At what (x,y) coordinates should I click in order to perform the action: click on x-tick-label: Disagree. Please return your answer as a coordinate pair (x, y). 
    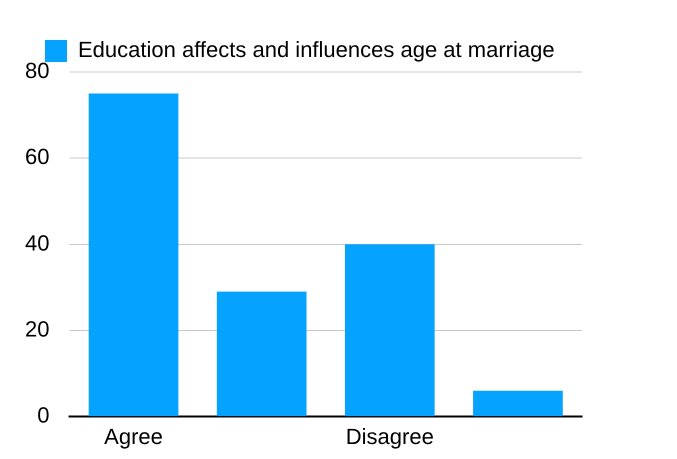
    Looking at the image, I should click on (390, 436).